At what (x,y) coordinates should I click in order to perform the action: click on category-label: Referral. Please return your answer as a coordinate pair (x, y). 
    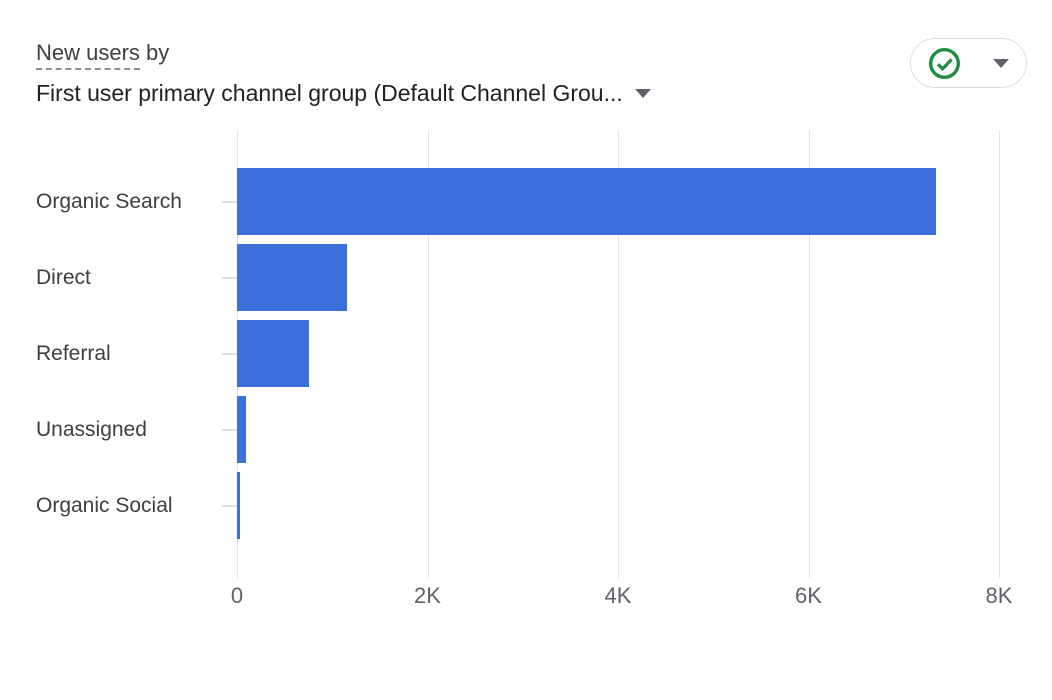
    Looking at the image, I should click on (73, 353).